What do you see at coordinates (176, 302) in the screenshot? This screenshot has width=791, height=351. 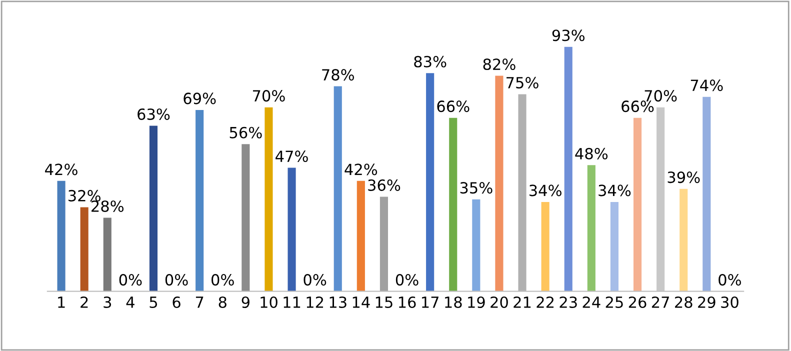 I see `x-tick-label: 6` at bounding box center [176, 302].